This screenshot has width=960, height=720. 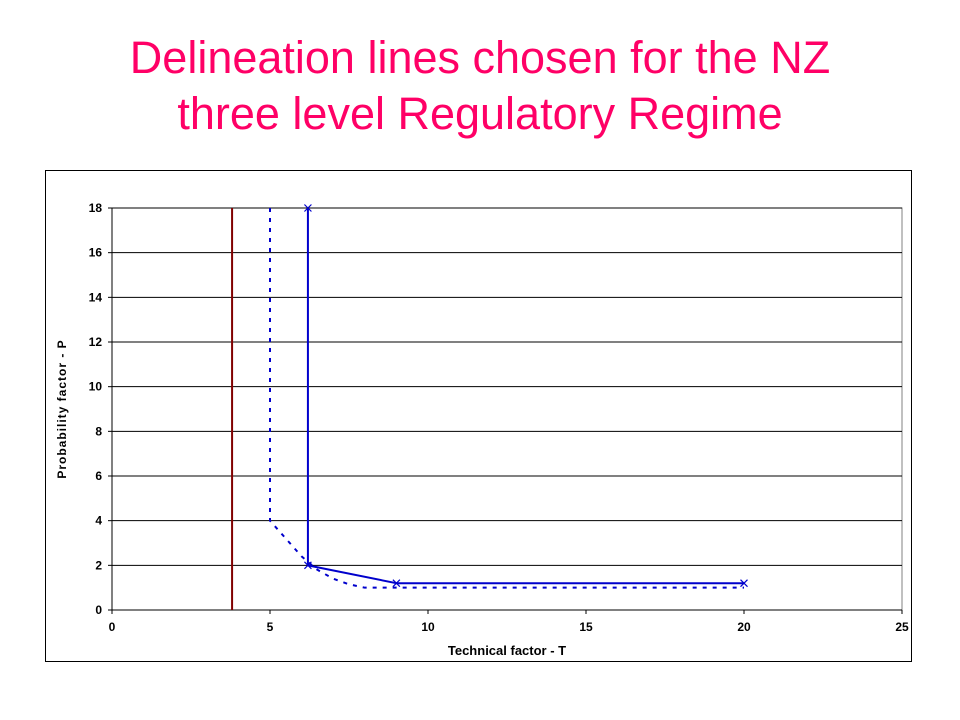 What do you see at coordinates (902, 627) in the screenshot?
I see `x-tick-label-25: 25` at bounding box center [902, 627].